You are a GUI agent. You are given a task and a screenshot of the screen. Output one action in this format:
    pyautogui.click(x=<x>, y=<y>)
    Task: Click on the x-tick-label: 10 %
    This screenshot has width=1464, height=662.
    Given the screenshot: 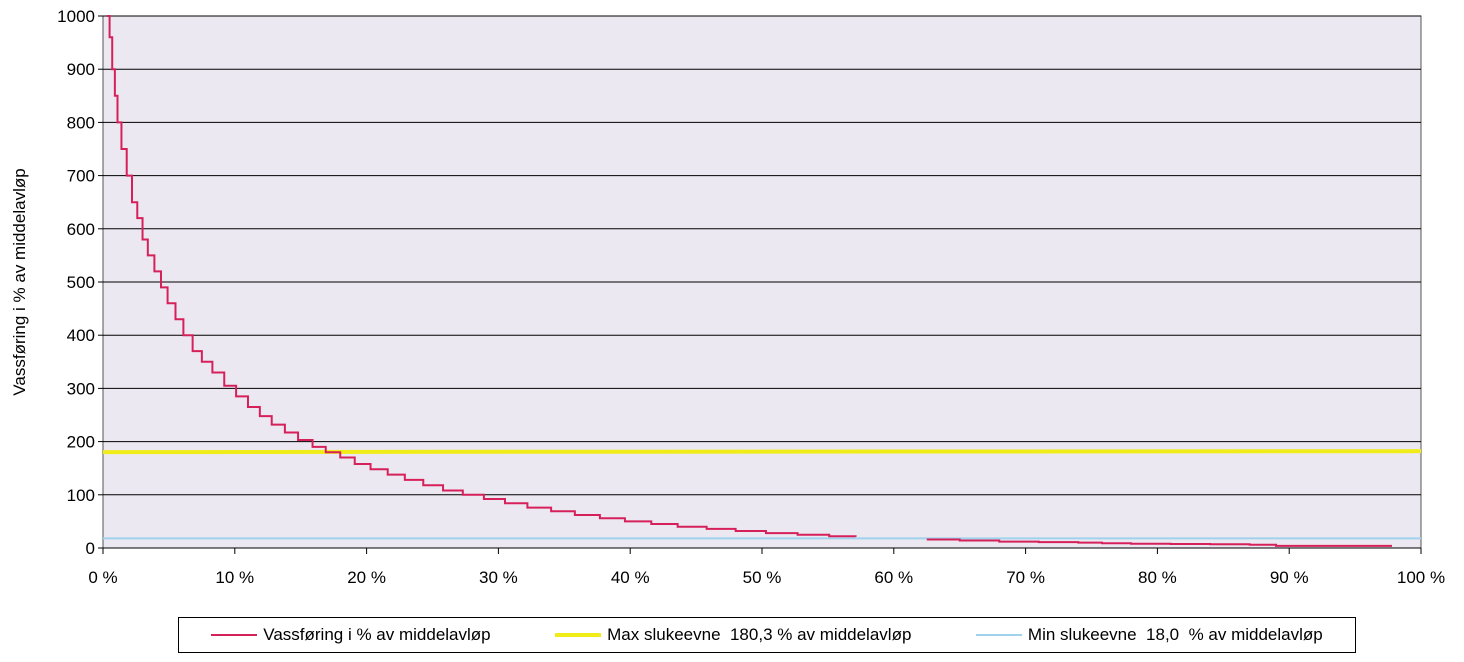 What is the action you would take?
    pyautogui.click(x=234, y=577)
    